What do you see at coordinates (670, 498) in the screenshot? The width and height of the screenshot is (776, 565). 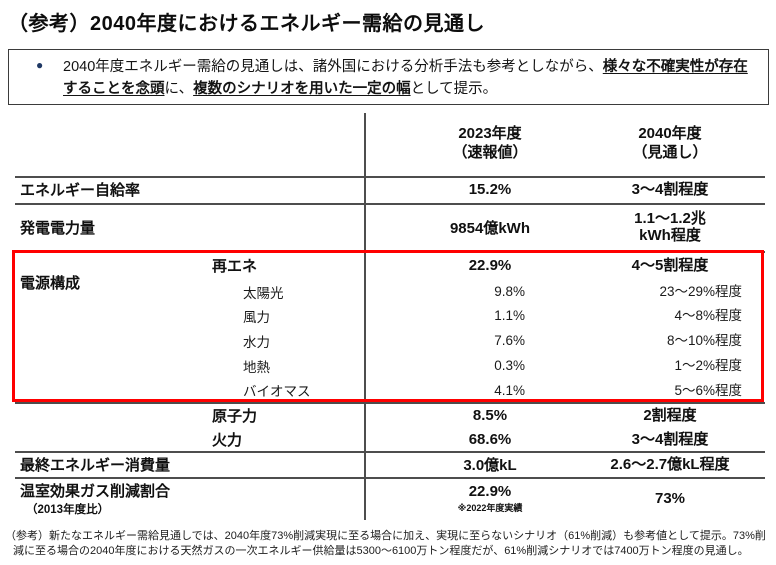 I see `cell-2040: 73%` at bounding box center [670, 498].